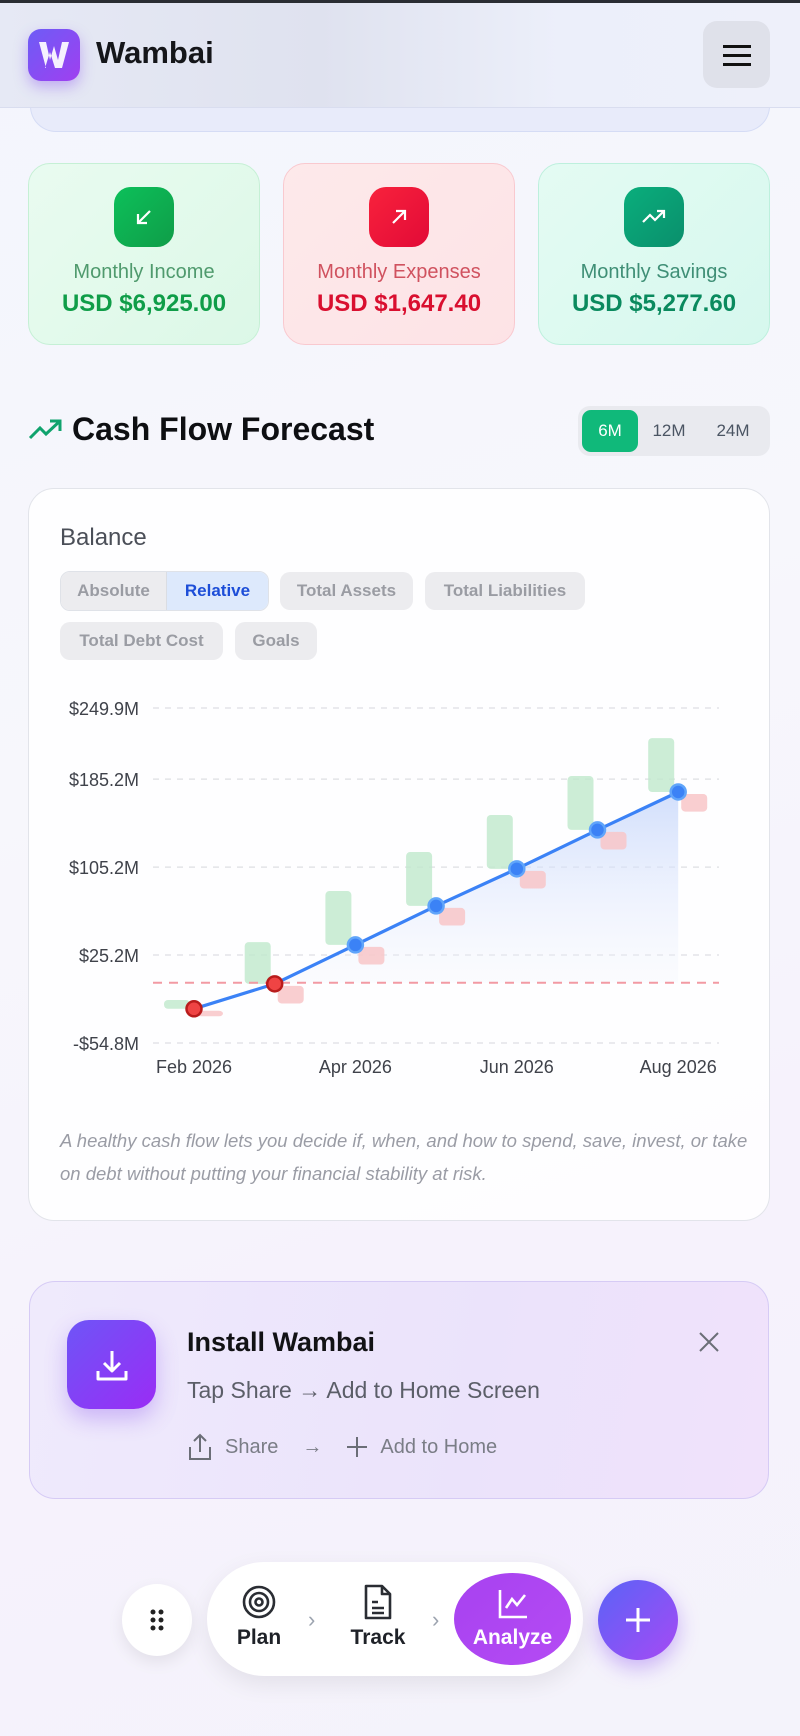  Describe the element at coordinates (252, 1446) in the screenshot. I see `share-label: Share` at that location.